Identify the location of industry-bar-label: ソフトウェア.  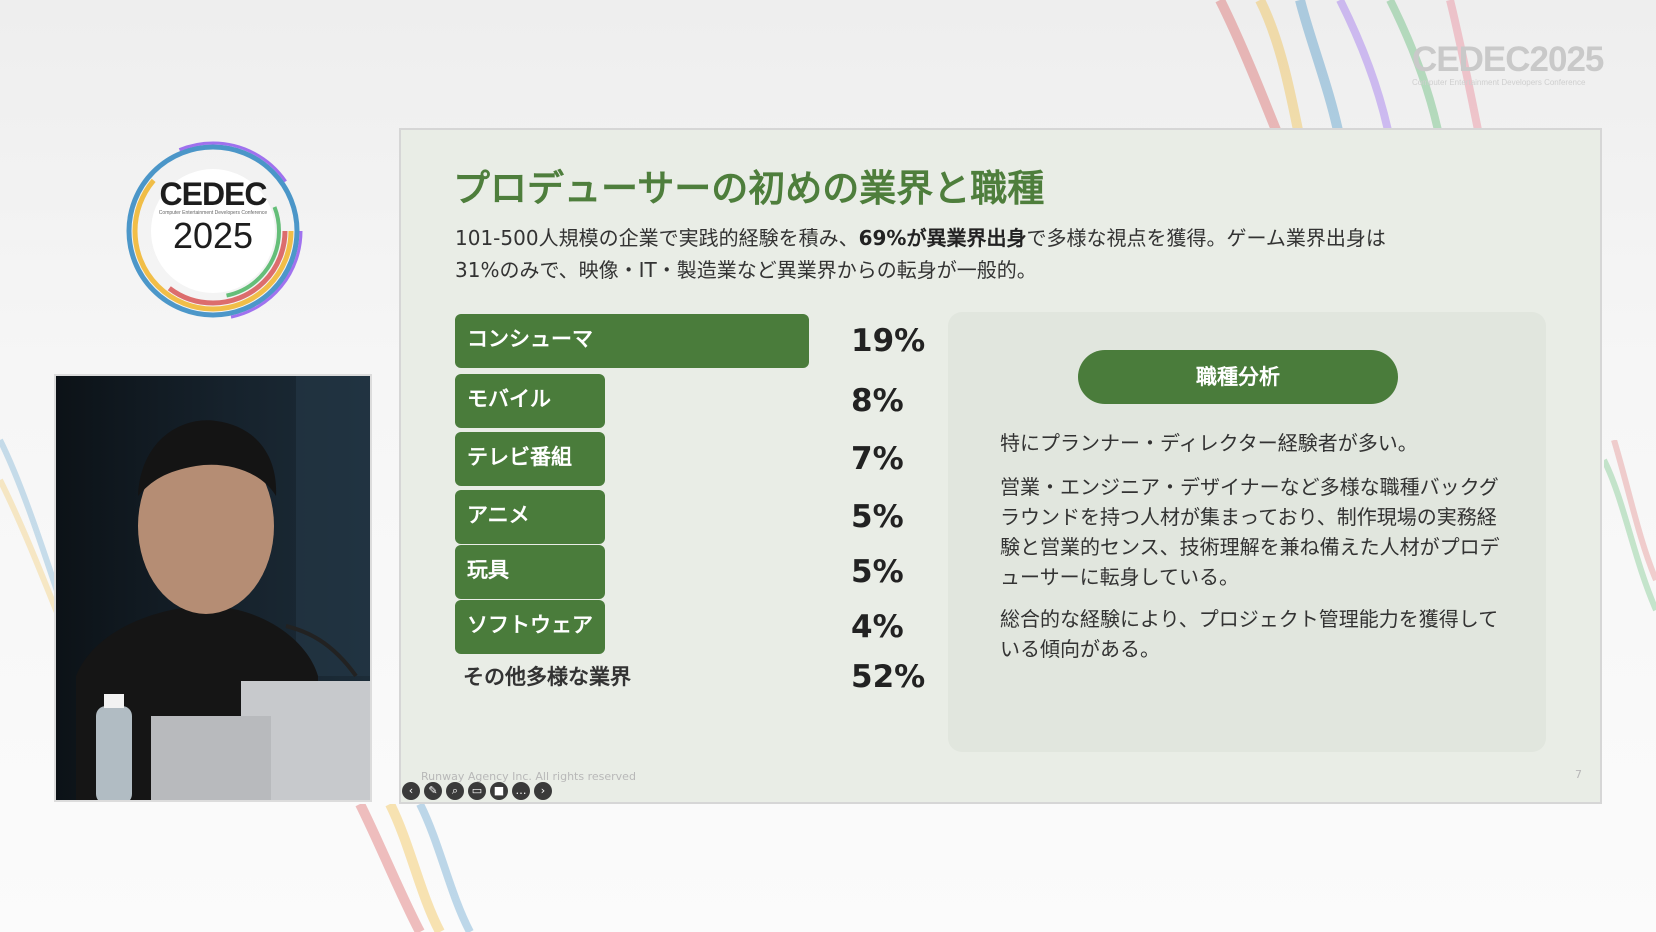
(530, 625).